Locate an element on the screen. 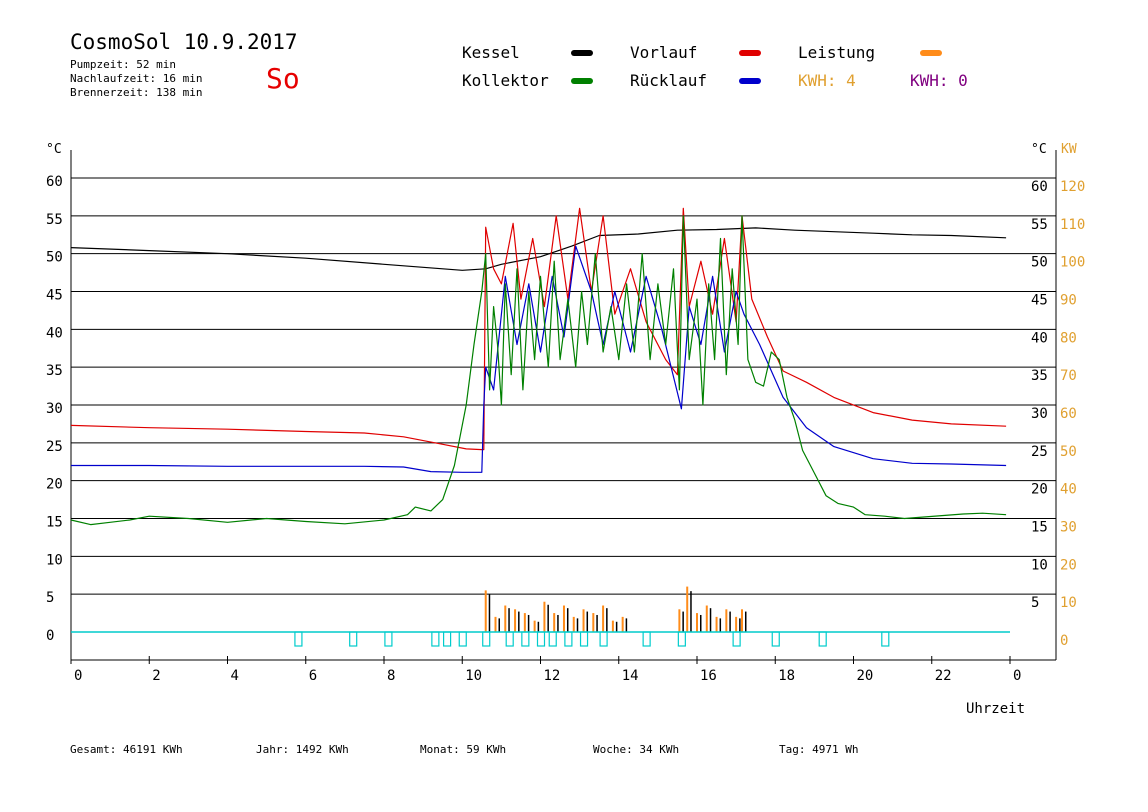 This screenshot has width=1148, height=812. y-tick-label-left: 25 is located at coordinates (54, 447).